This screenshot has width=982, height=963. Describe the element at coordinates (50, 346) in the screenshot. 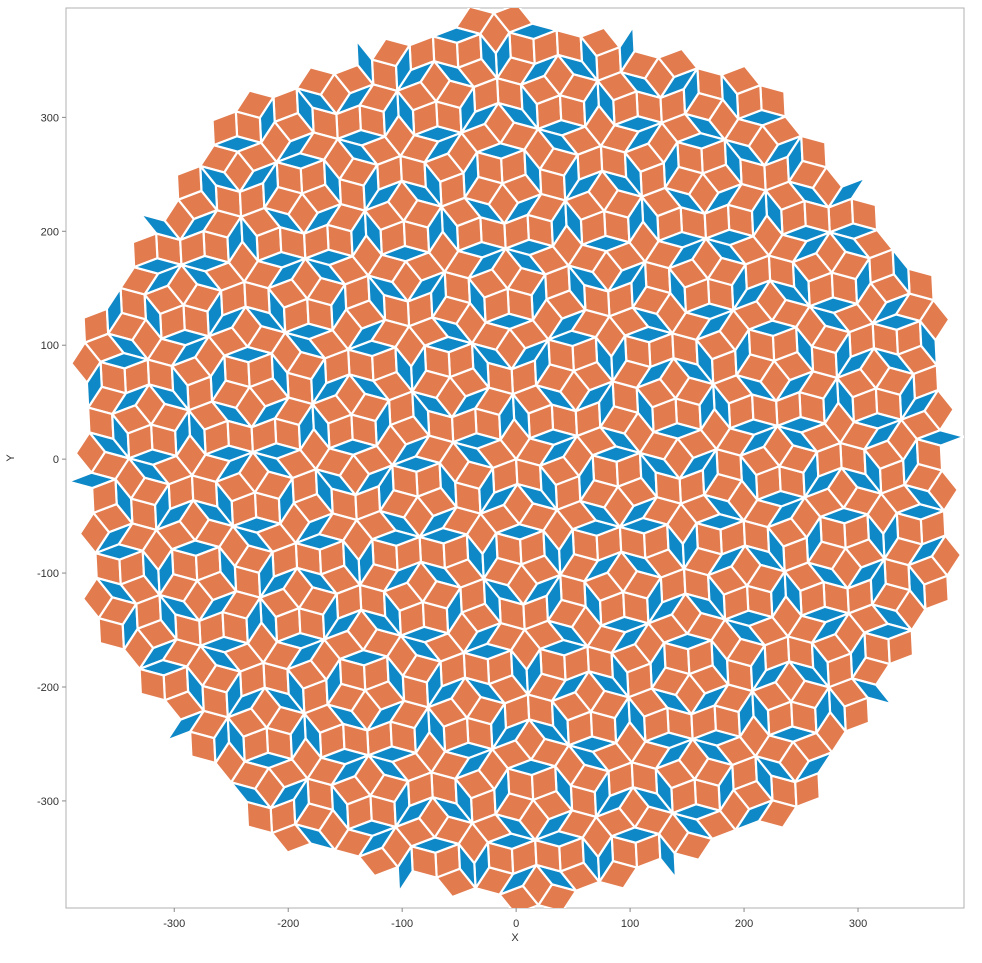

I see `y-tick-label: 100` at that location.